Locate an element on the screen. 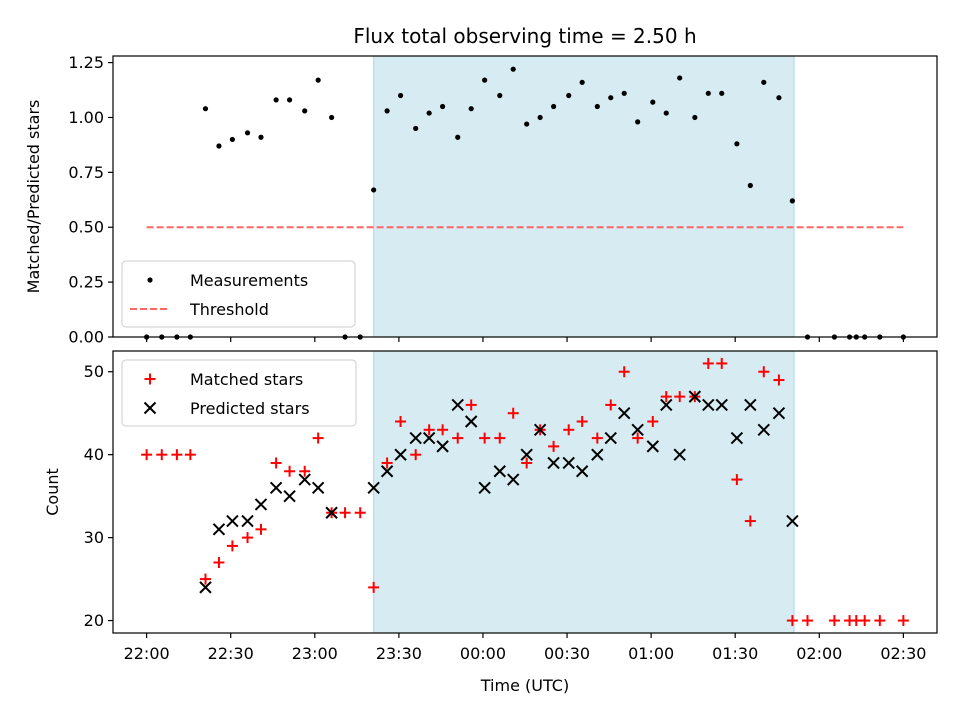 The height and width of the screenshot is (720, 960). x-tick-label: 23:00 is located at coordinates (315, 653).